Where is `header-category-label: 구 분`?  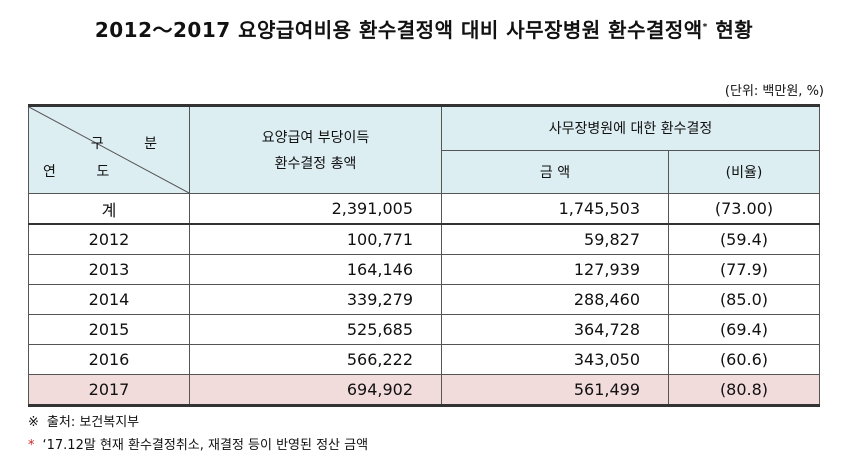 header-category-label: 구 분 is located at coordinates (132, 144).